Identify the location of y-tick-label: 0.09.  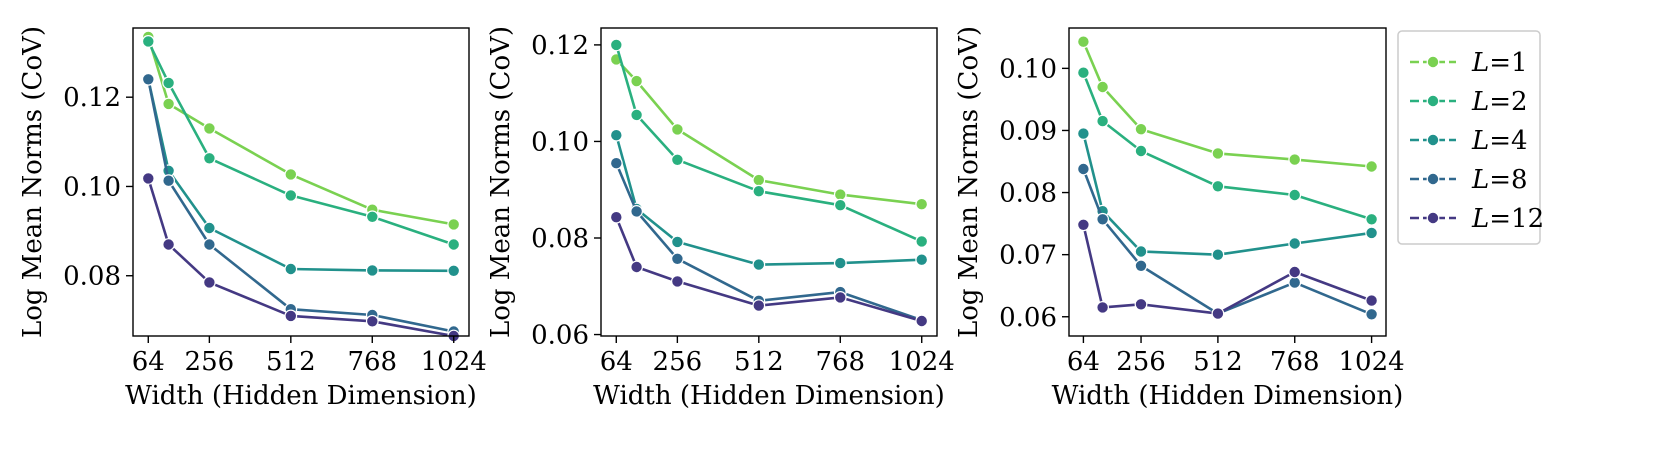
(1028, 131).